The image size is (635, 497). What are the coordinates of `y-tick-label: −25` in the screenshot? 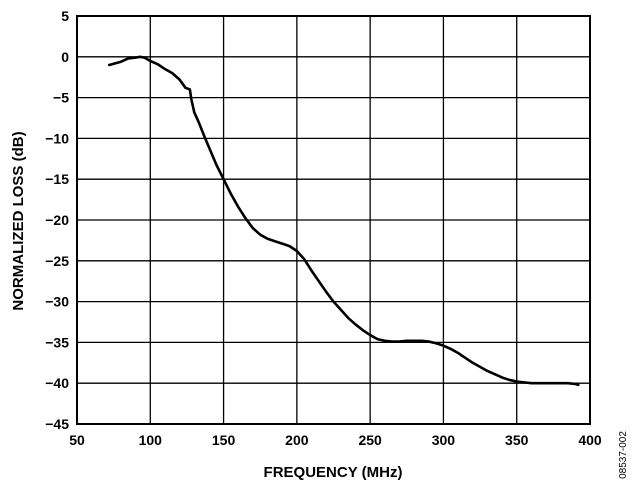 It's located at (57, 261).